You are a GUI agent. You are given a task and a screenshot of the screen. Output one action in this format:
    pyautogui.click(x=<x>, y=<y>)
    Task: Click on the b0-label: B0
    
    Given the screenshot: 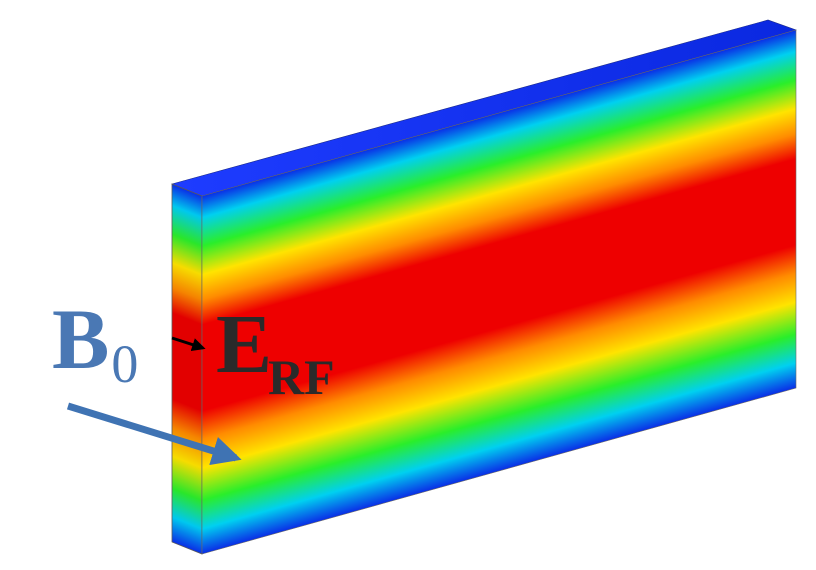 What is the action you would take?
    pyautogui.click(x=95, y=342)
    